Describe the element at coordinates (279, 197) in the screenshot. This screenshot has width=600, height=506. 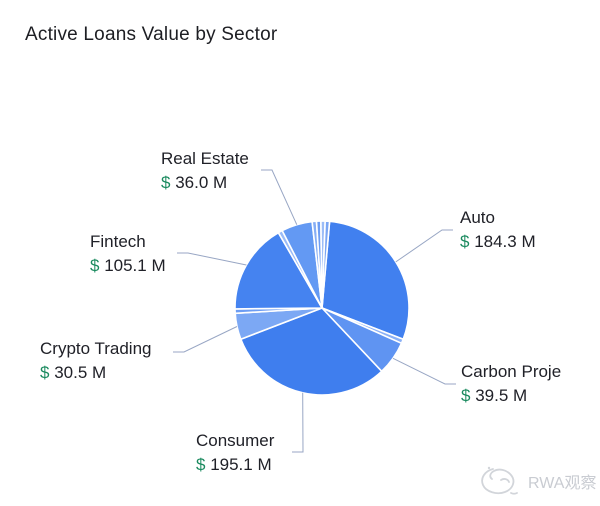
I see `pie-leader-line-real-estate` at that location.